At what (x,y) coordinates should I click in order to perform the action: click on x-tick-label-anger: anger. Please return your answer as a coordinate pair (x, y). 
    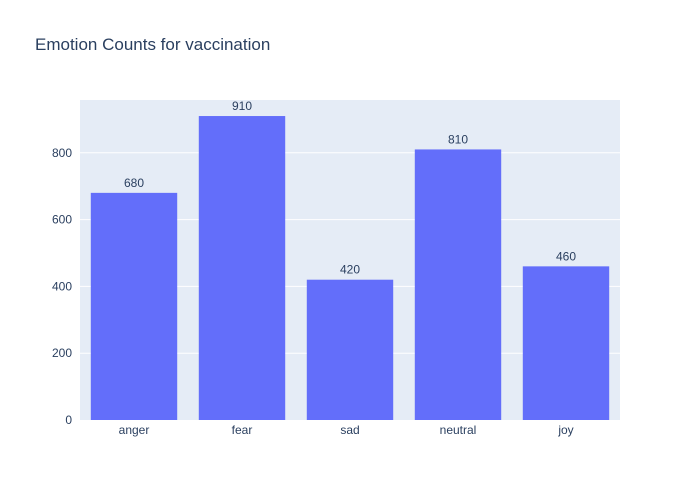
    Looking at the image, I should click on (134, 430).